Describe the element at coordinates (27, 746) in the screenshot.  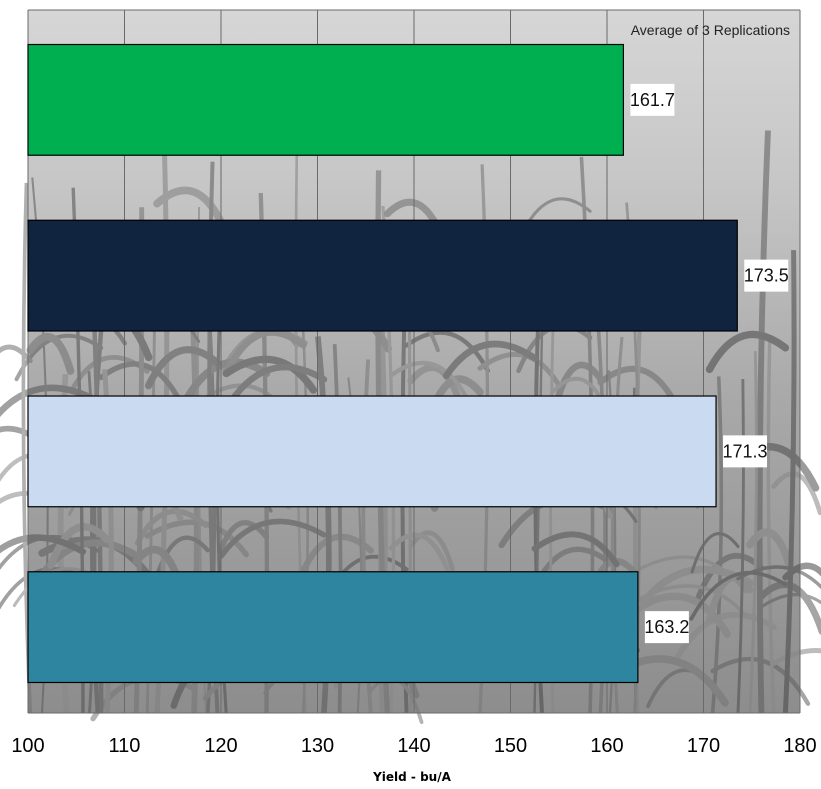
I see `x-tick-label: 100` at that location.